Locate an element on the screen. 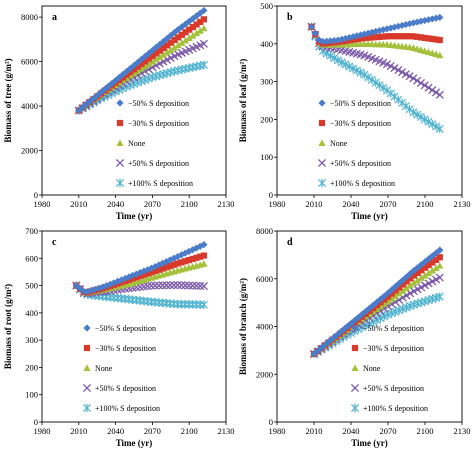 This screenshot has height=455, width=474. y-tick-label: 200 is located at coordinates (266, 119).